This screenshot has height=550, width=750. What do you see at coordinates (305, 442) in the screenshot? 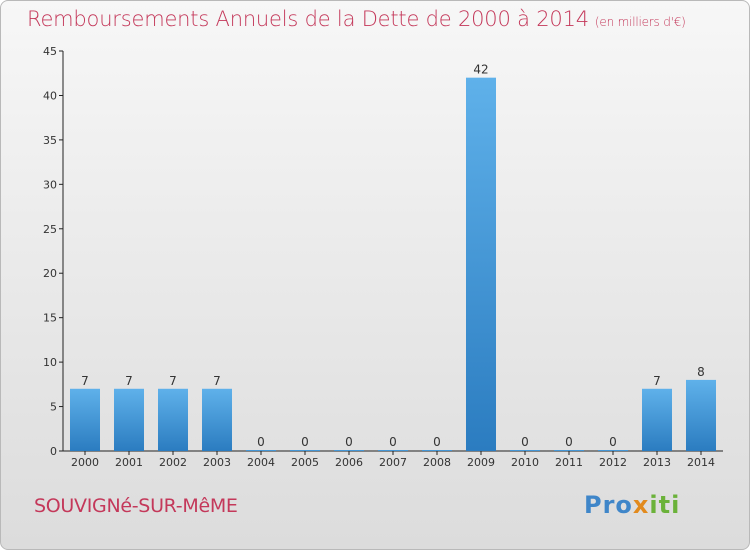
I see `data-label-2005: 0` at bounding box center [305, 442].